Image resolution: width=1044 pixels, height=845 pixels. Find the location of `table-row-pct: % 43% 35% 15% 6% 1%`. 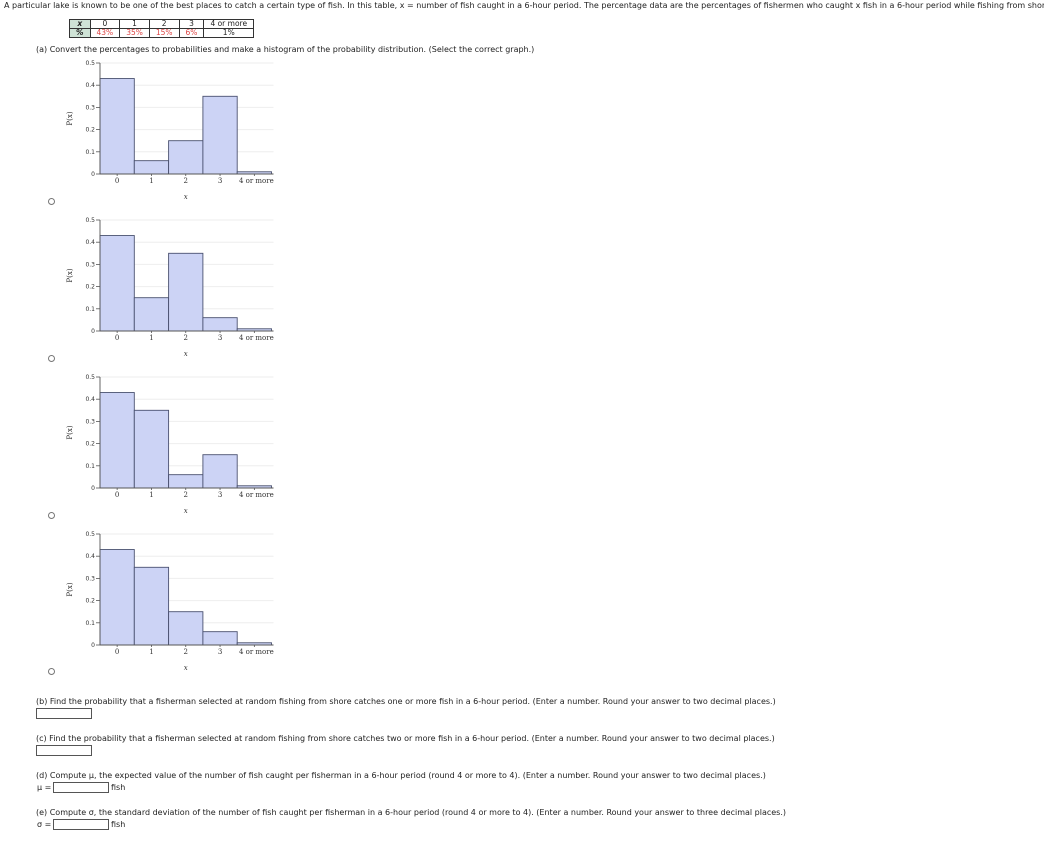

table-row-pct: % 43% 35% 15% 6% 1% is located at coordinates (162, 33).